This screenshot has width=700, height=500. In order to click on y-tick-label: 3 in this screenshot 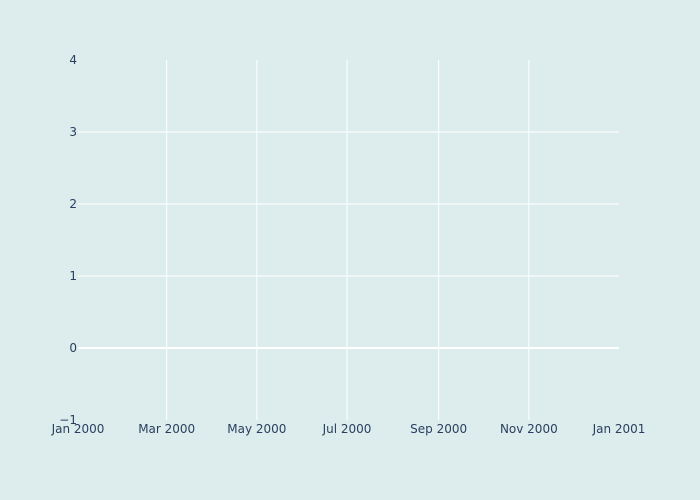, I will do `click(73, 132)`.